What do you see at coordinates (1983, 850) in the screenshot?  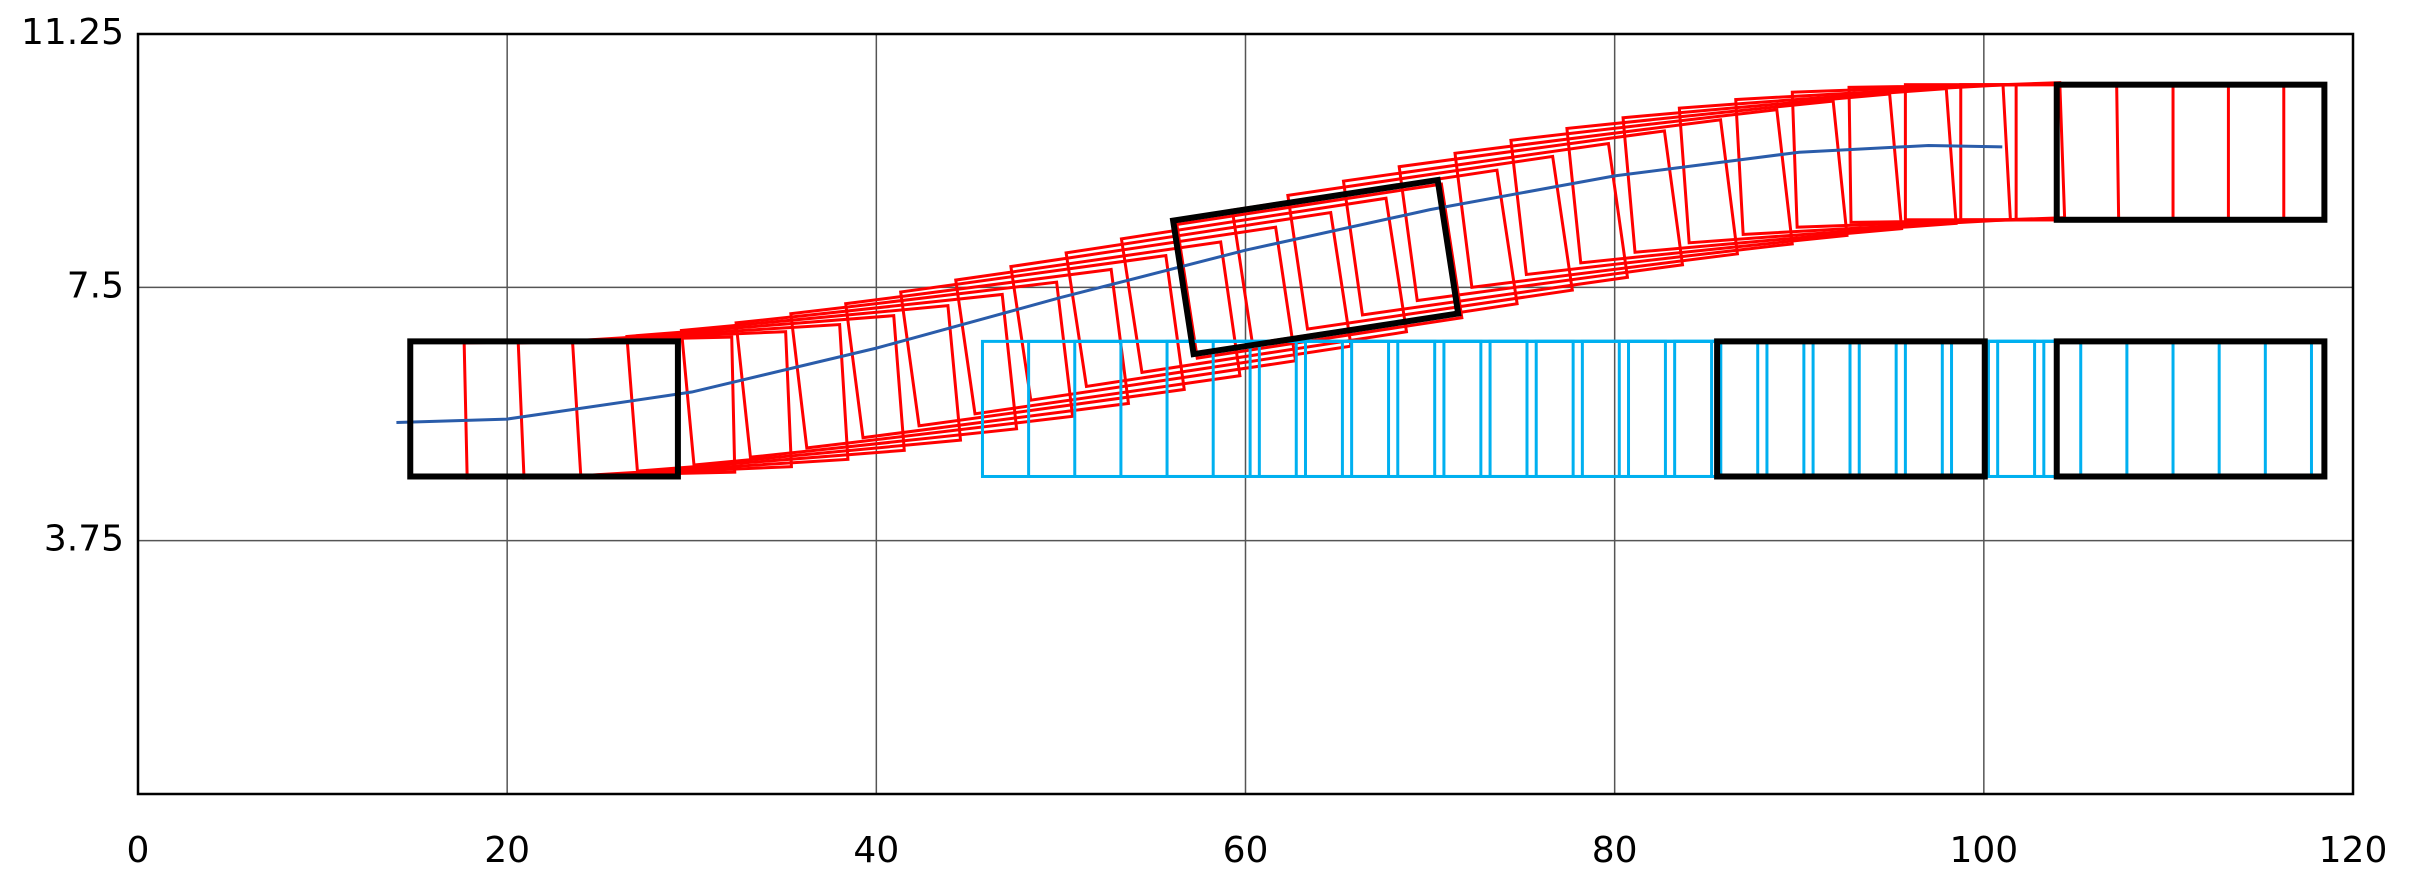 I see `x-tick-label: 100` at bounding box center [1983, 850].